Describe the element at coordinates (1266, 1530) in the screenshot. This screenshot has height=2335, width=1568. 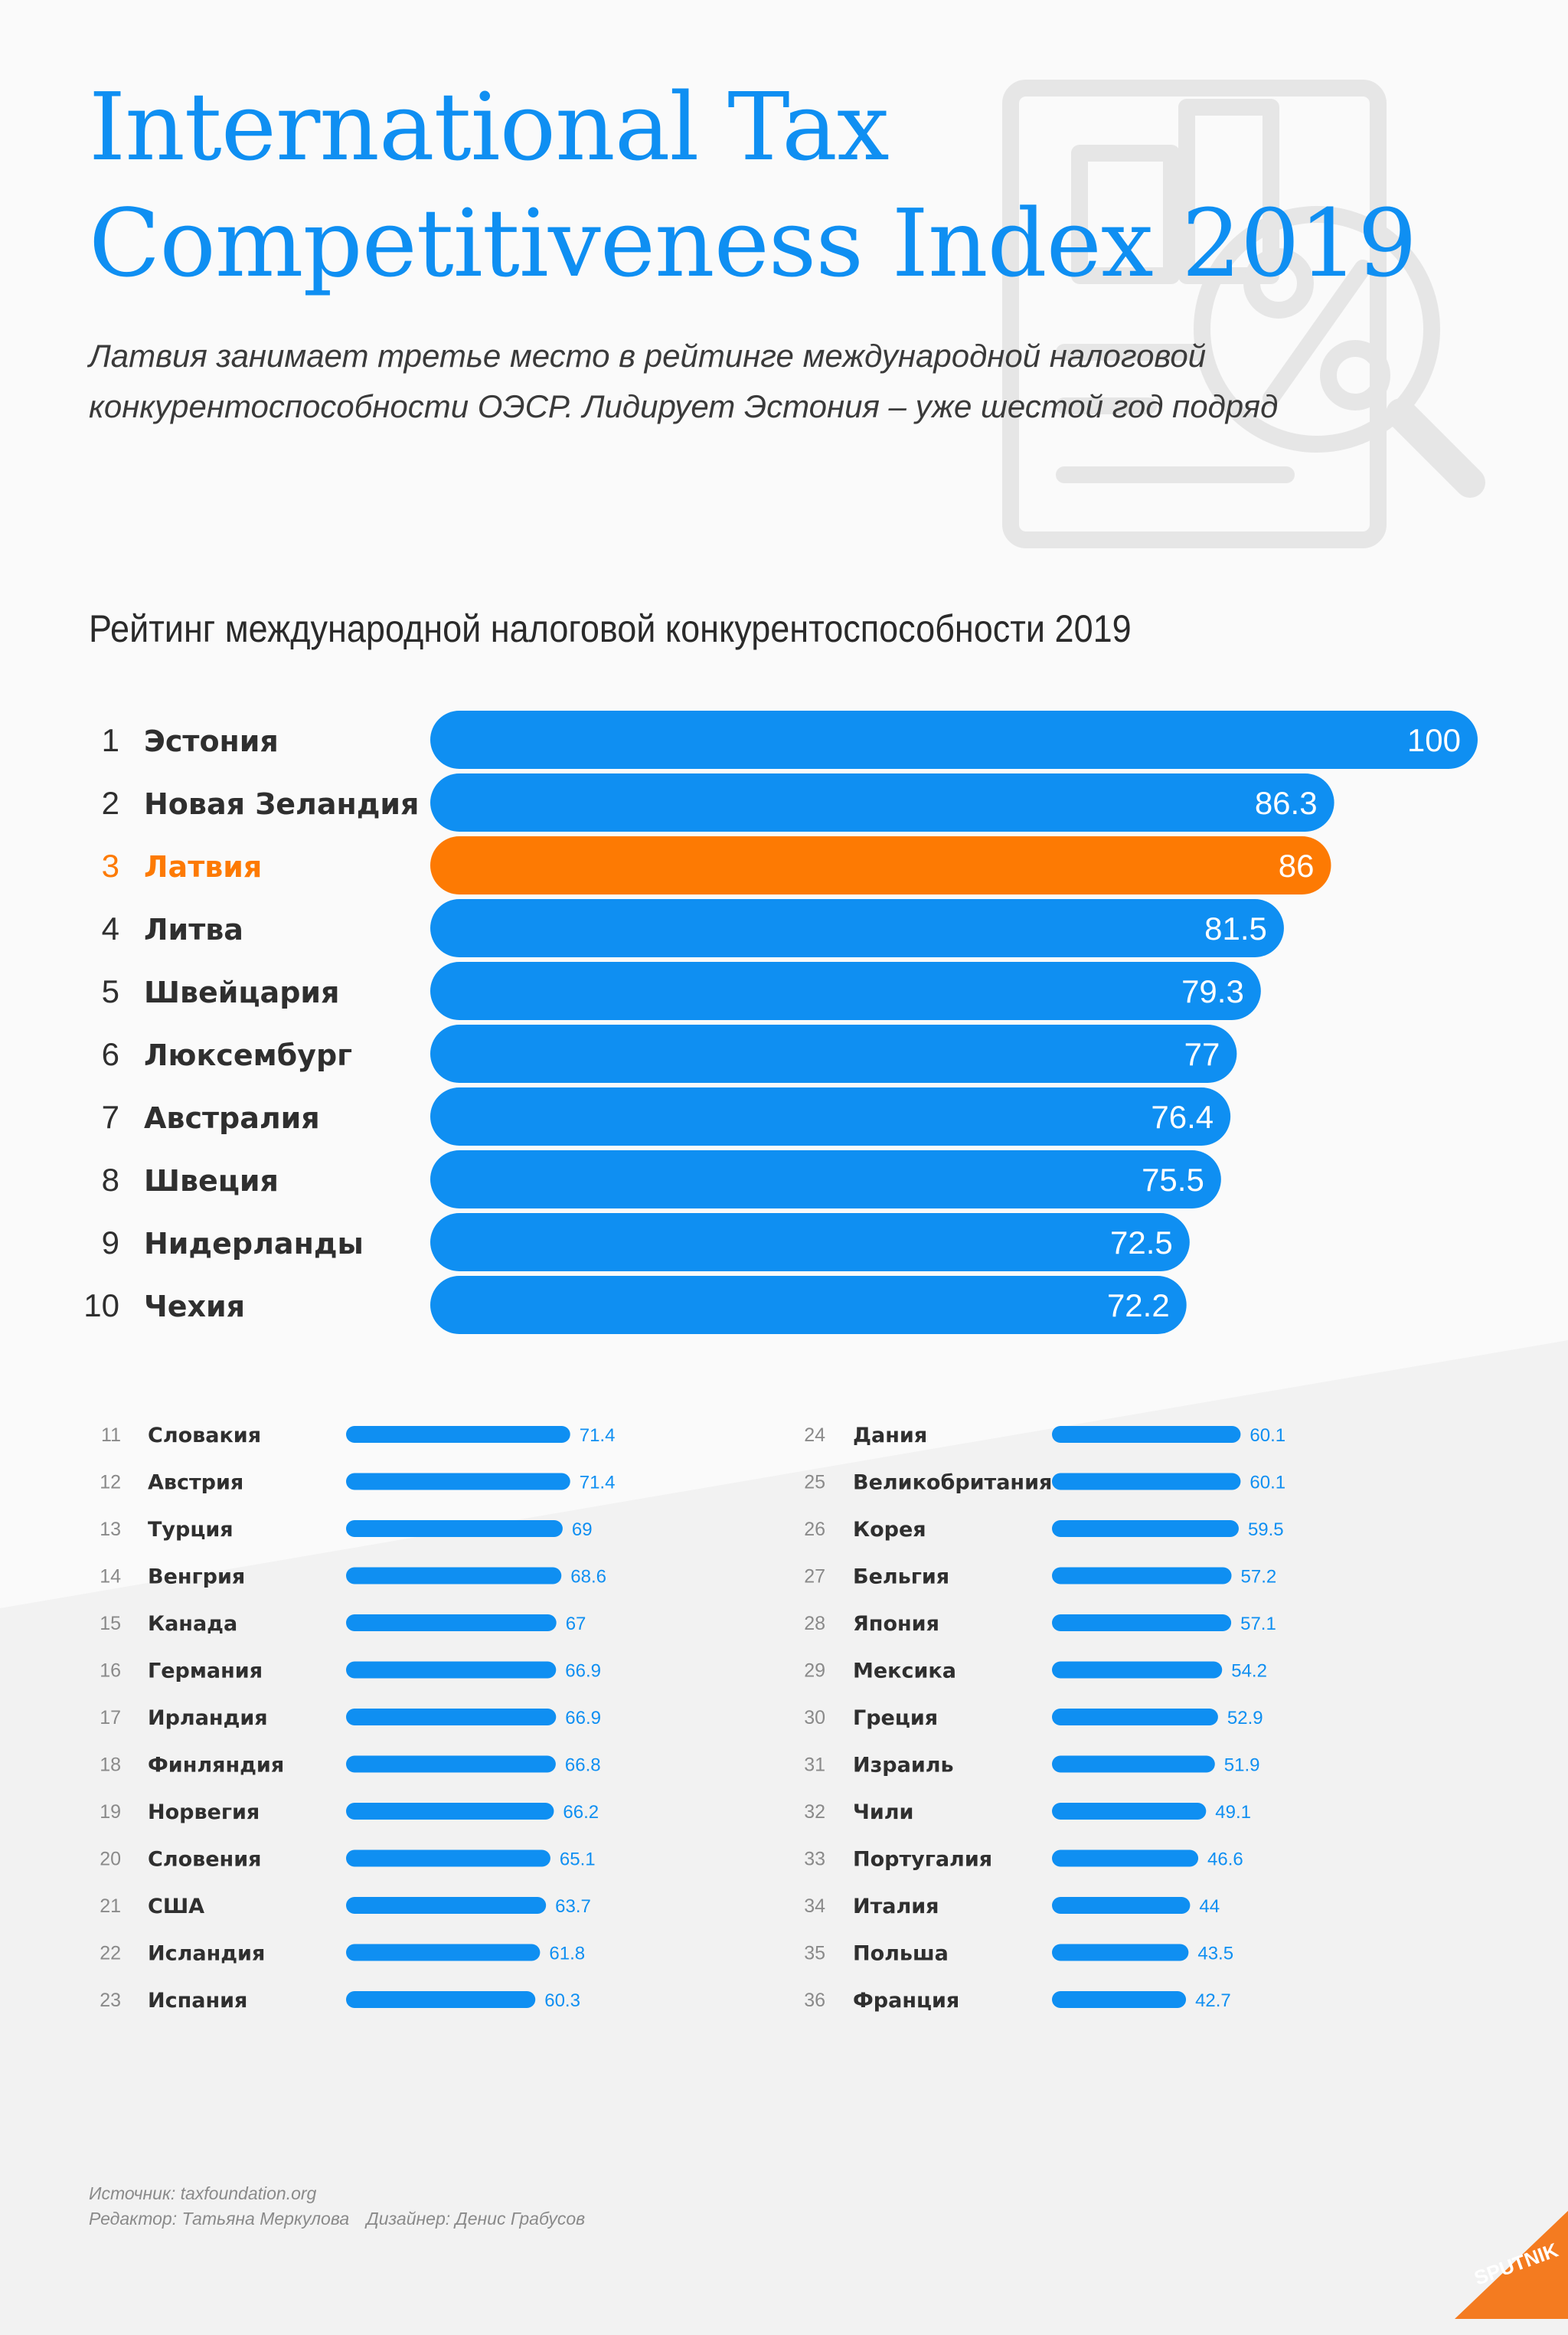
I see `value-label: 59.5` at that location.